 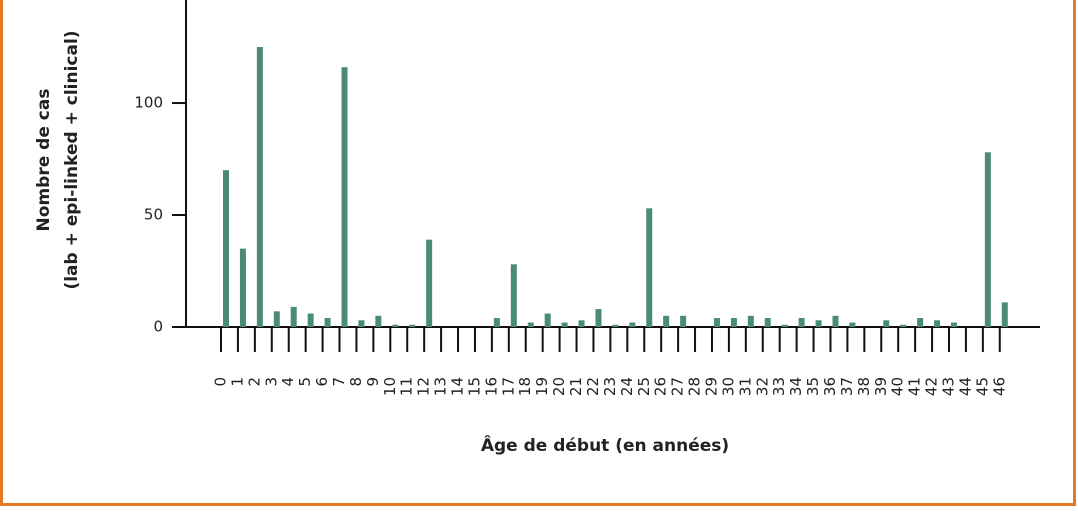 What do you see at coordinates (965, 386) in the screenshot?
I see `x-tick-label: 44` at bounding box center [965, 386].